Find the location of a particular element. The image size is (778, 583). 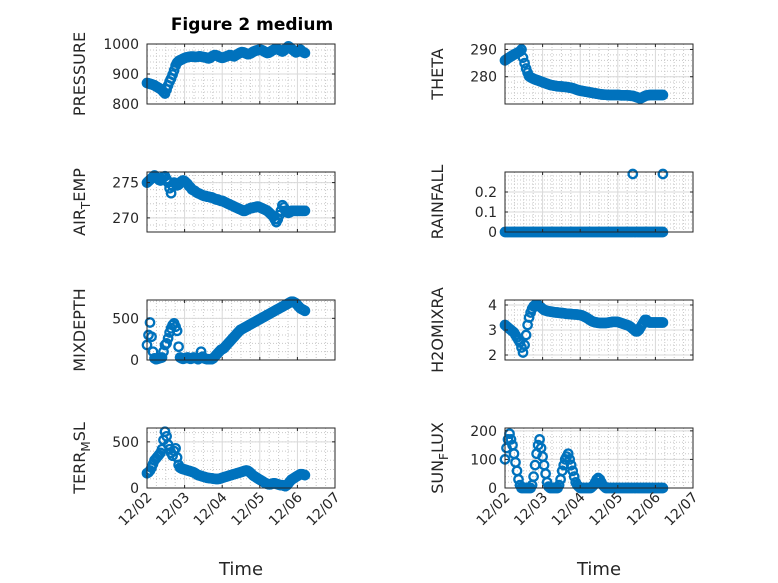

y-tick-label: 0.1 is located at coordinates (486, 213).